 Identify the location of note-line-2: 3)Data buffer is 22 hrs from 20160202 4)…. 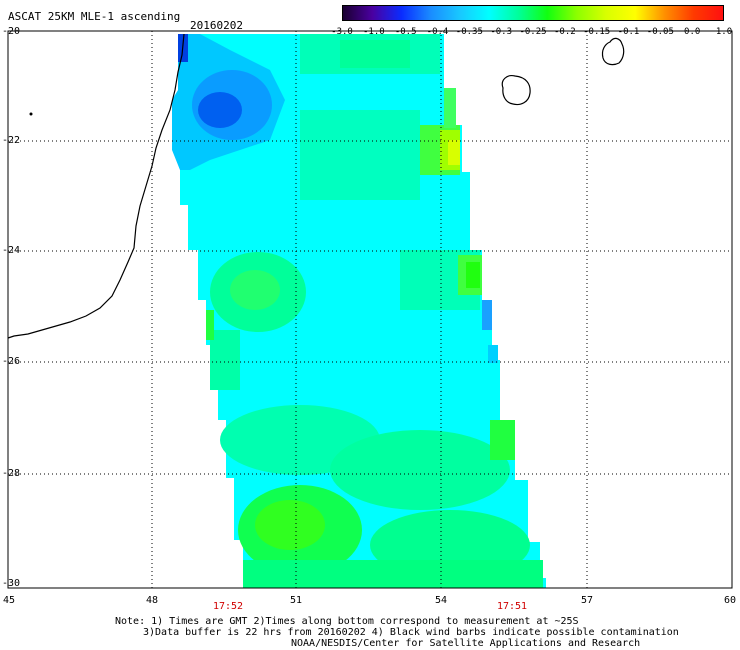
(411, 632).